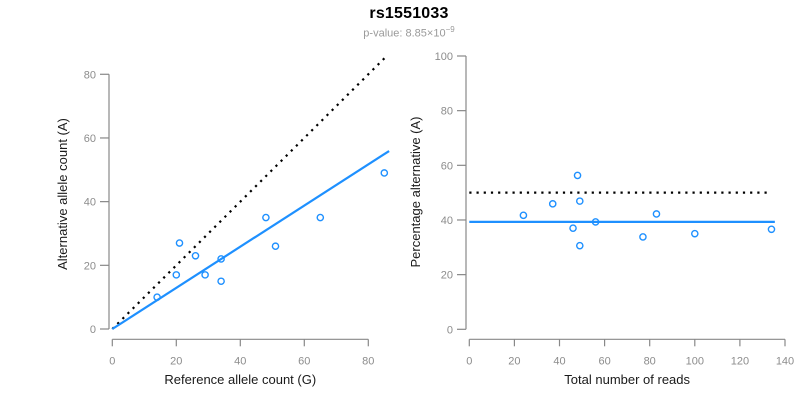  Describe the element at coordinates (695, 361) in the screenshot. I see `x-tick-label: 100` at that location.